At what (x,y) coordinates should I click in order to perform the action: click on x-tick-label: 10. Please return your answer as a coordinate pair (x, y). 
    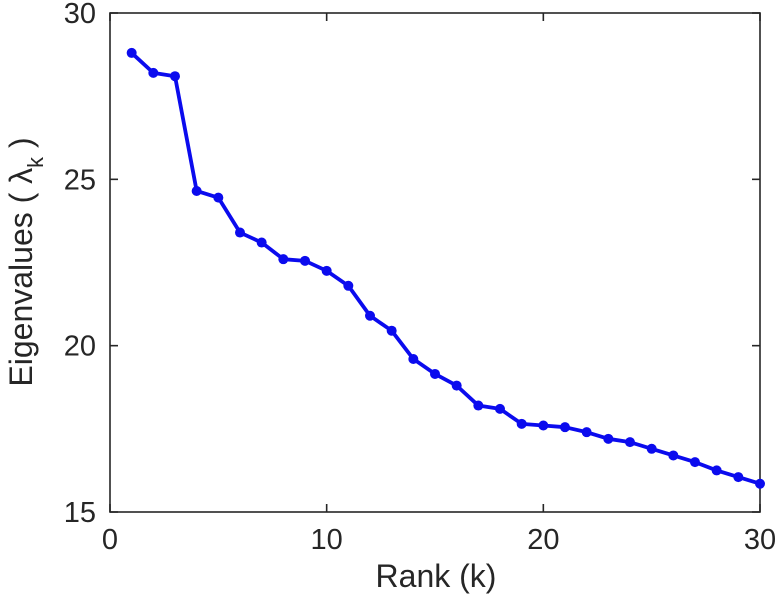
    Looking at the image, I should click on (327, 540).